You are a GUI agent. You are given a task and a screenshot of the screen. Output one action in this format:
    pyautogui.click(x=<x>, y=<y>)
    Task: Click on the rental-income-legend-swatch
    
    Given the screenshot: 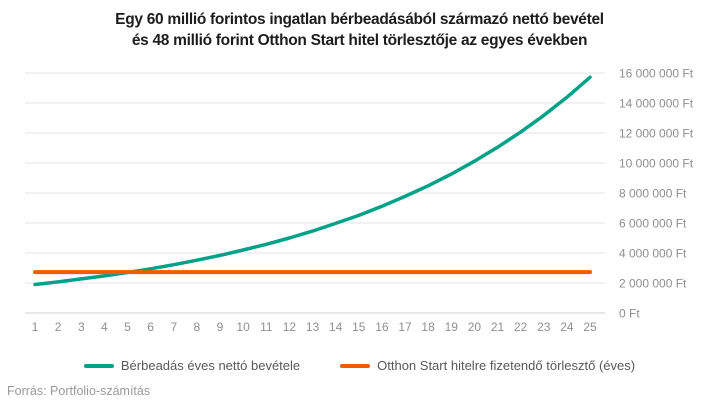 What is the action you would take?
    pyautogui.click(x=98, y=365)
    